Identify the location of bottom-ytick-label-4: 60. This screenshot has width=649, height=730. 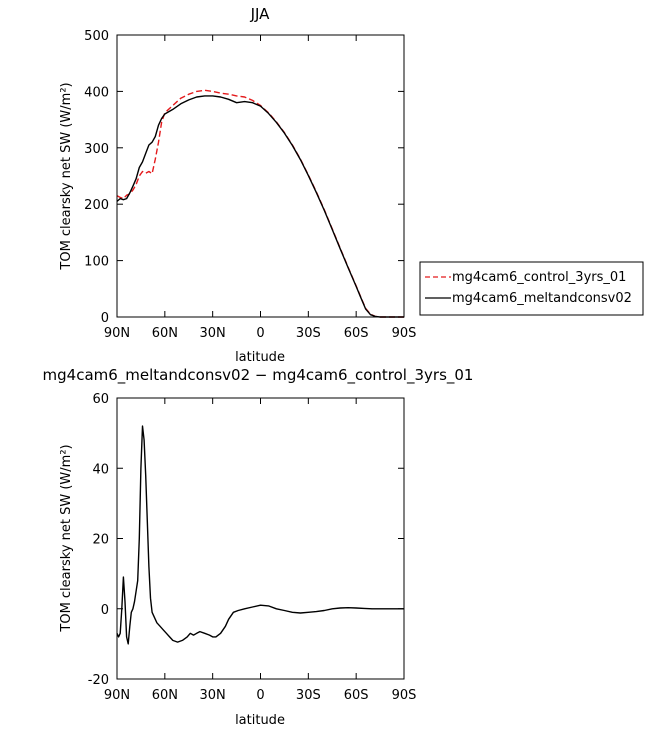
(100, 399).